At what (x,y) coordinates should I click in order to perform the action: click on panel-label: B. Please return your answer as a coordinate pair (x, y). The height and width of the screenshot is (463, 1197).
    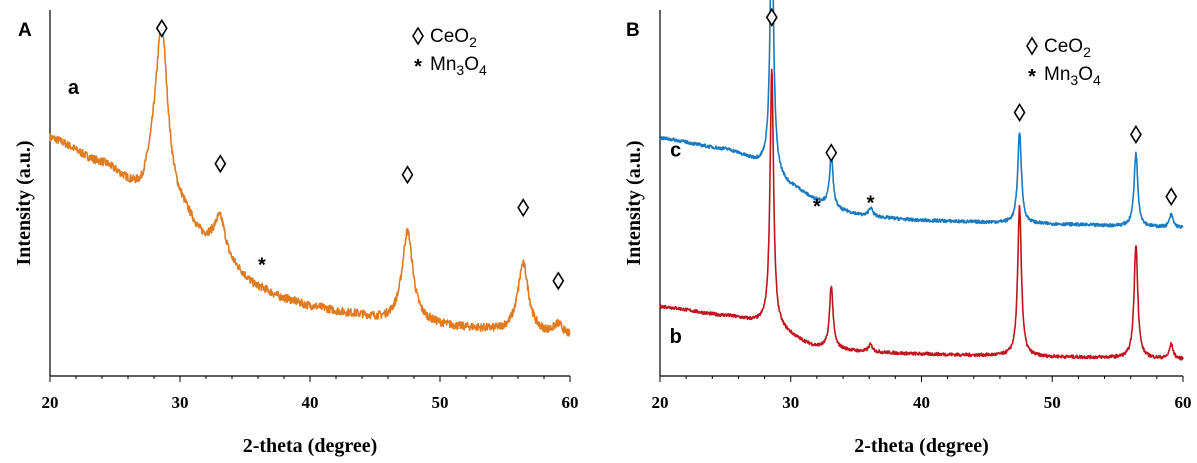
    Looking at the image, I should click on (633, 30).